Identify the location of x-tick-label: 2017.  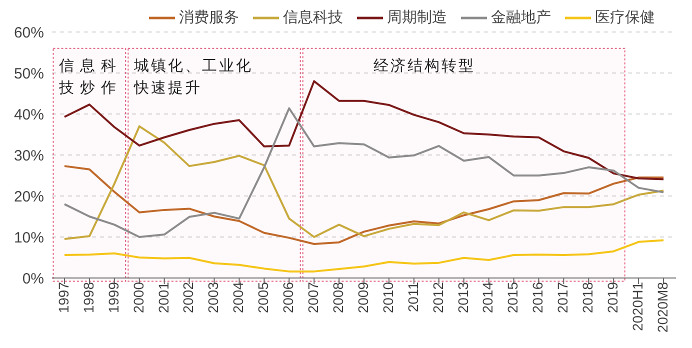
(562, 298).